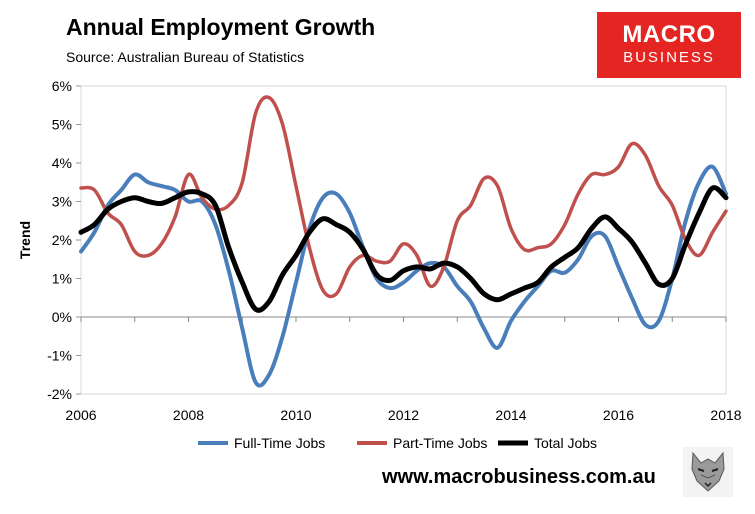  I want to click on footer-url: www.macrobusiness.com.au, so click(519, 477).